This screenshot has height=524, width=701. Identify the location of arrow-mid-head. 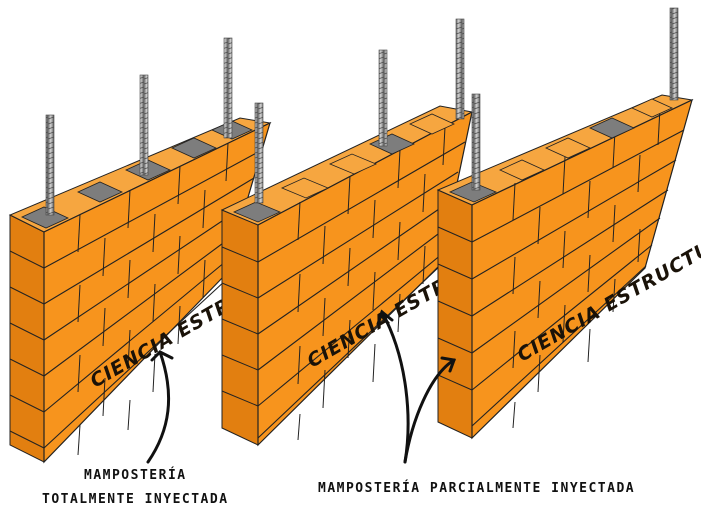
(385, 317).